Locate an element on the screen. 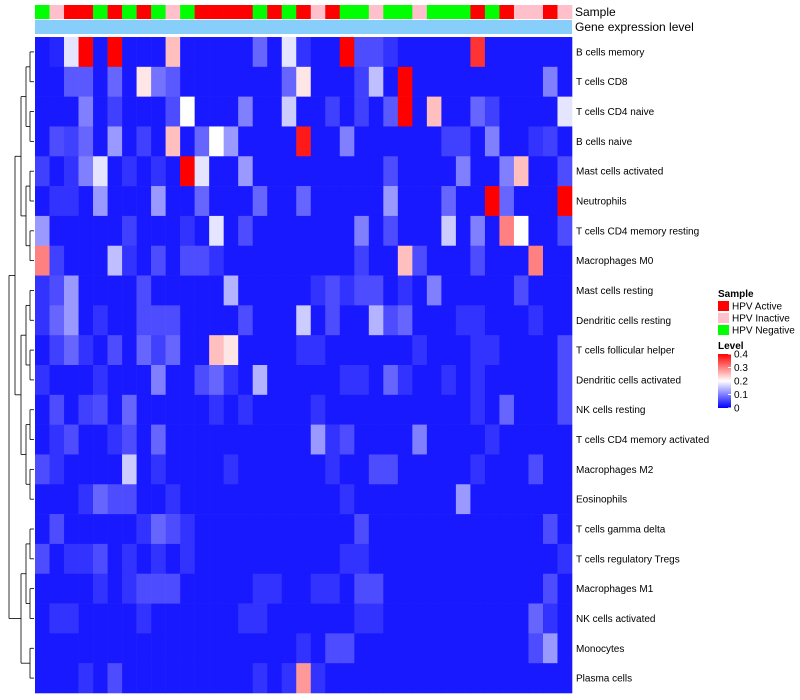 The width and height of the screenshot is (800, 700). row-label: Eosinophils is located at coordinates (601, 500).